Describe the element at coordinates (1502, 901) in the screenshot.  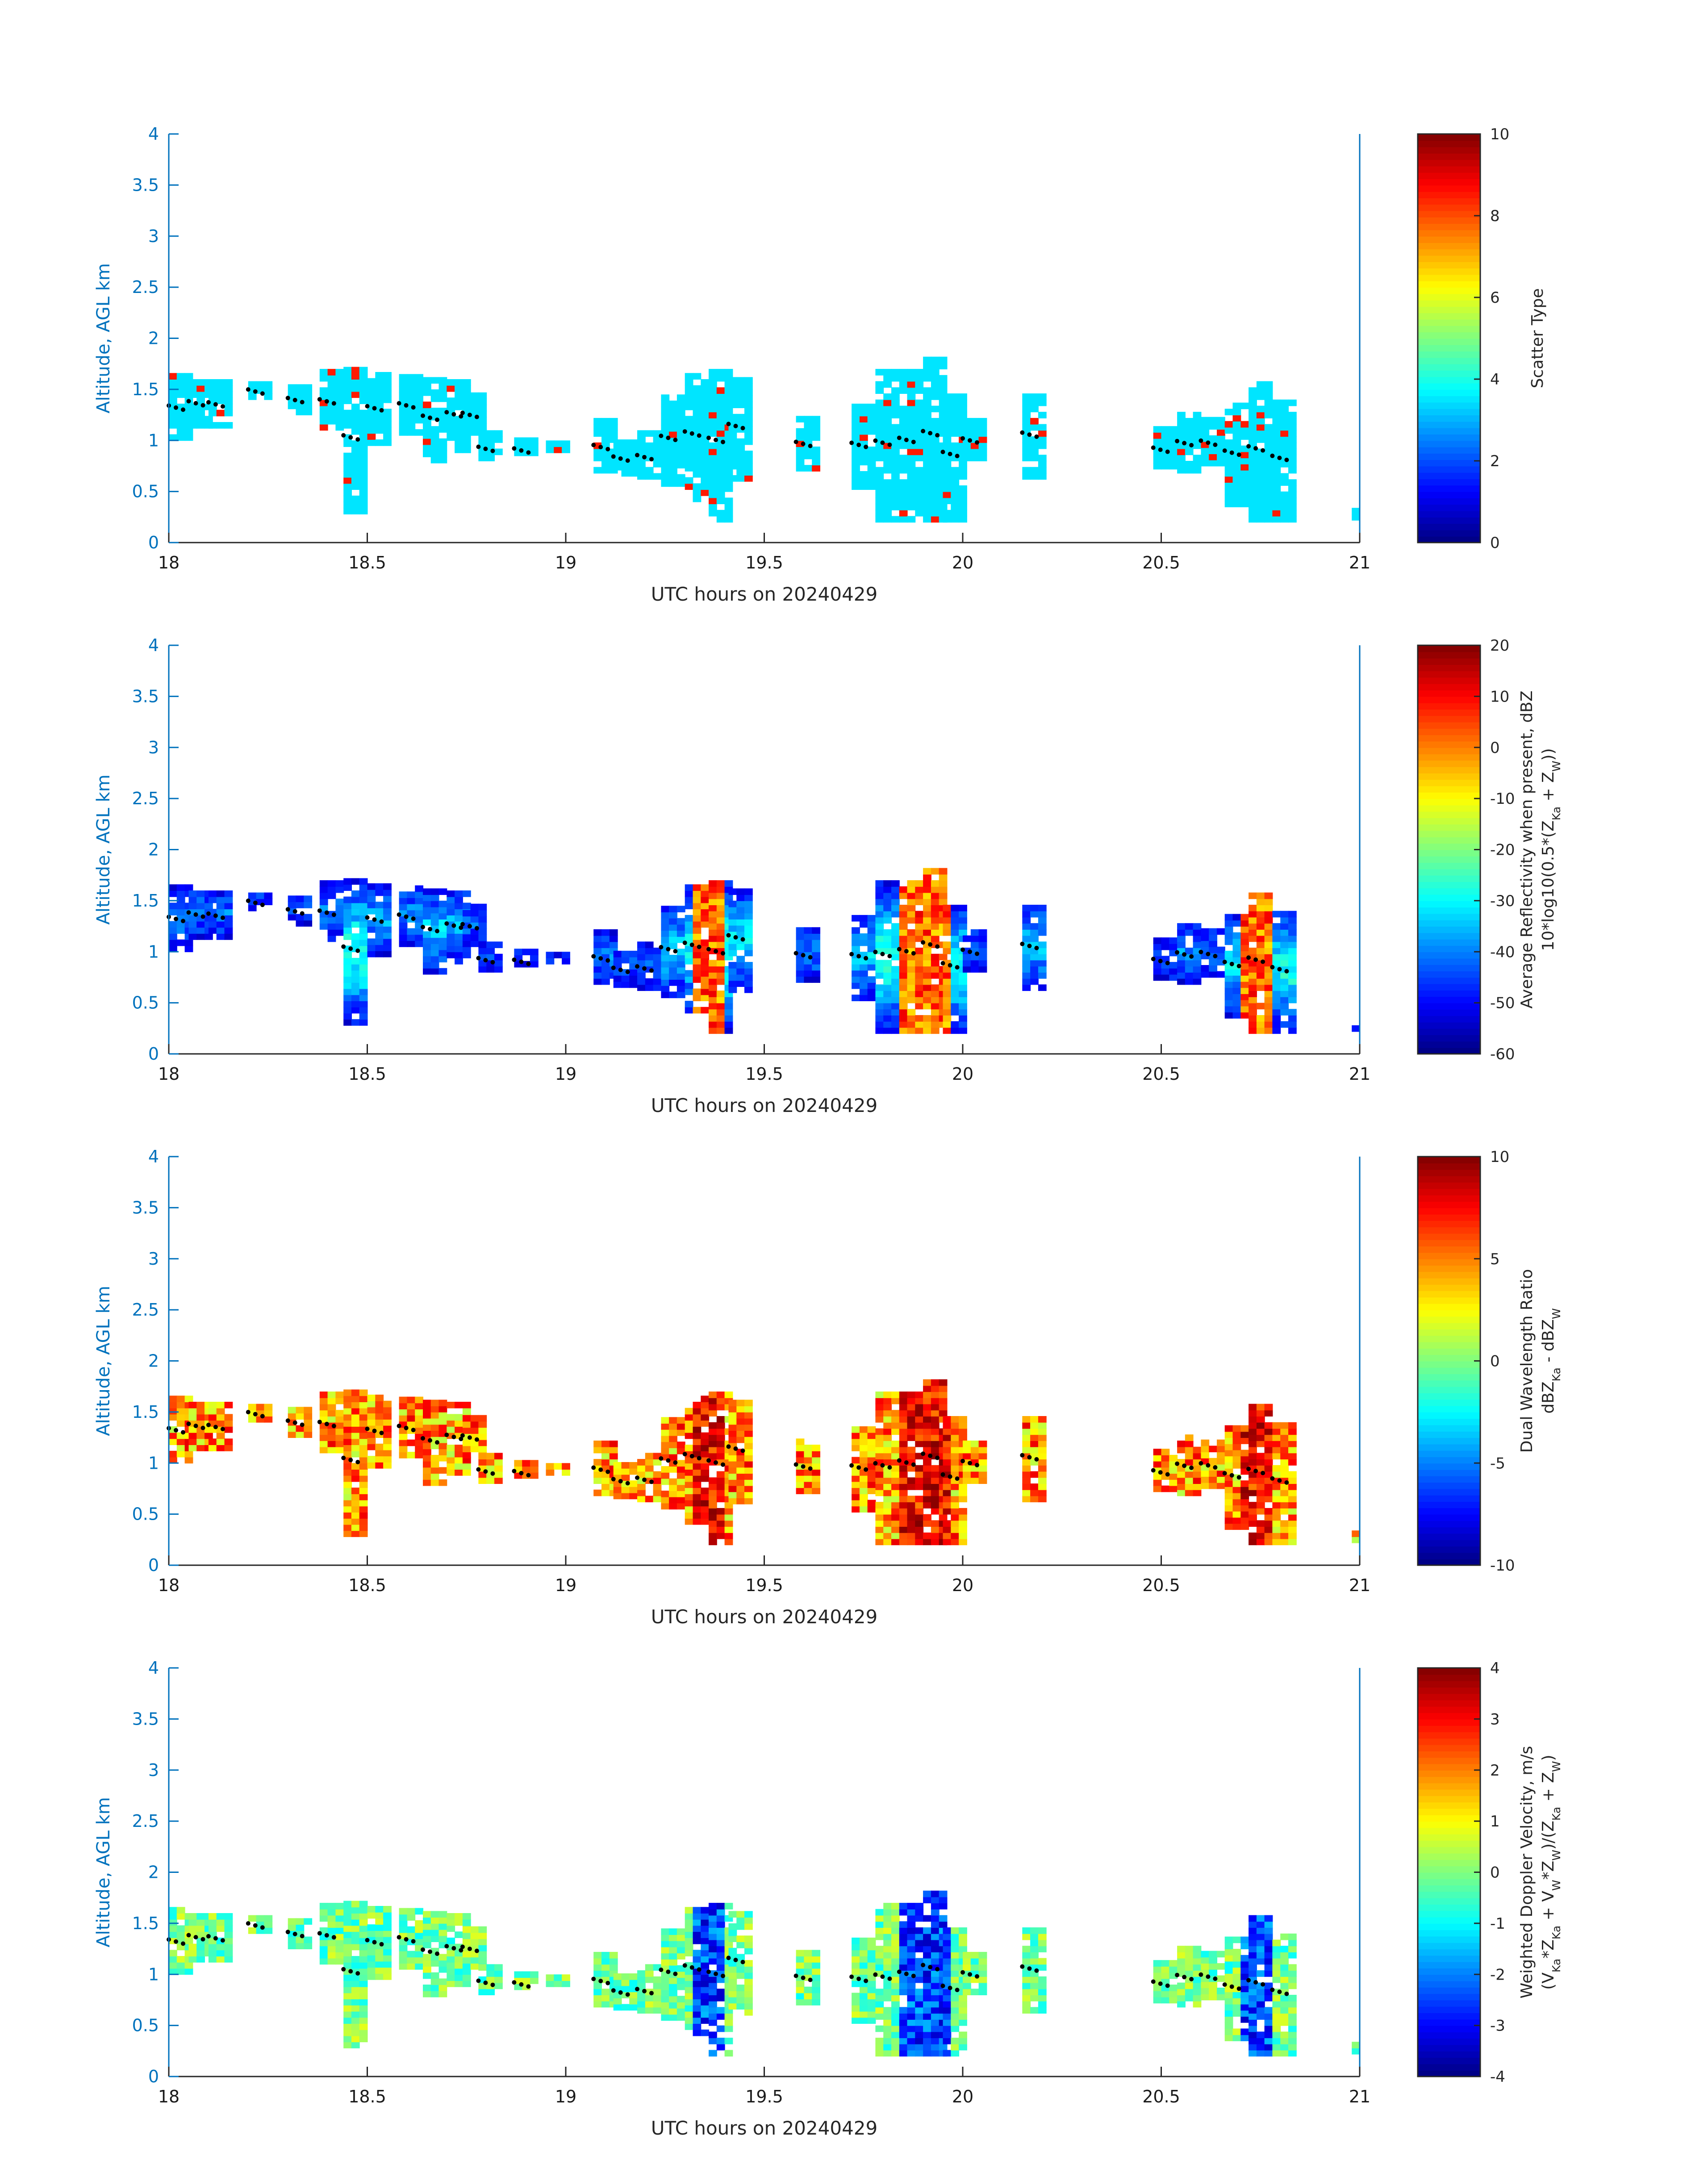
I see `colorbar-tick-label: -30` at that location.